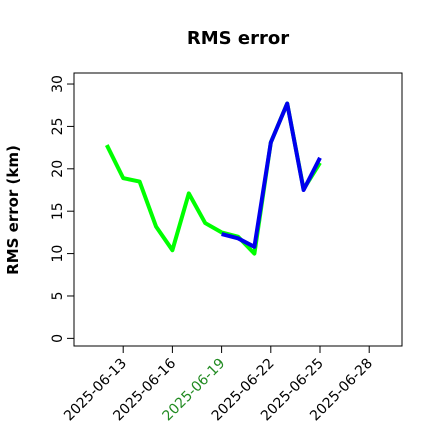 This screenshot has width=440, height=440. What do you see at coordinates (271, 175) in the screenshot?
I see `series-line` at bounding box center [271, 175].